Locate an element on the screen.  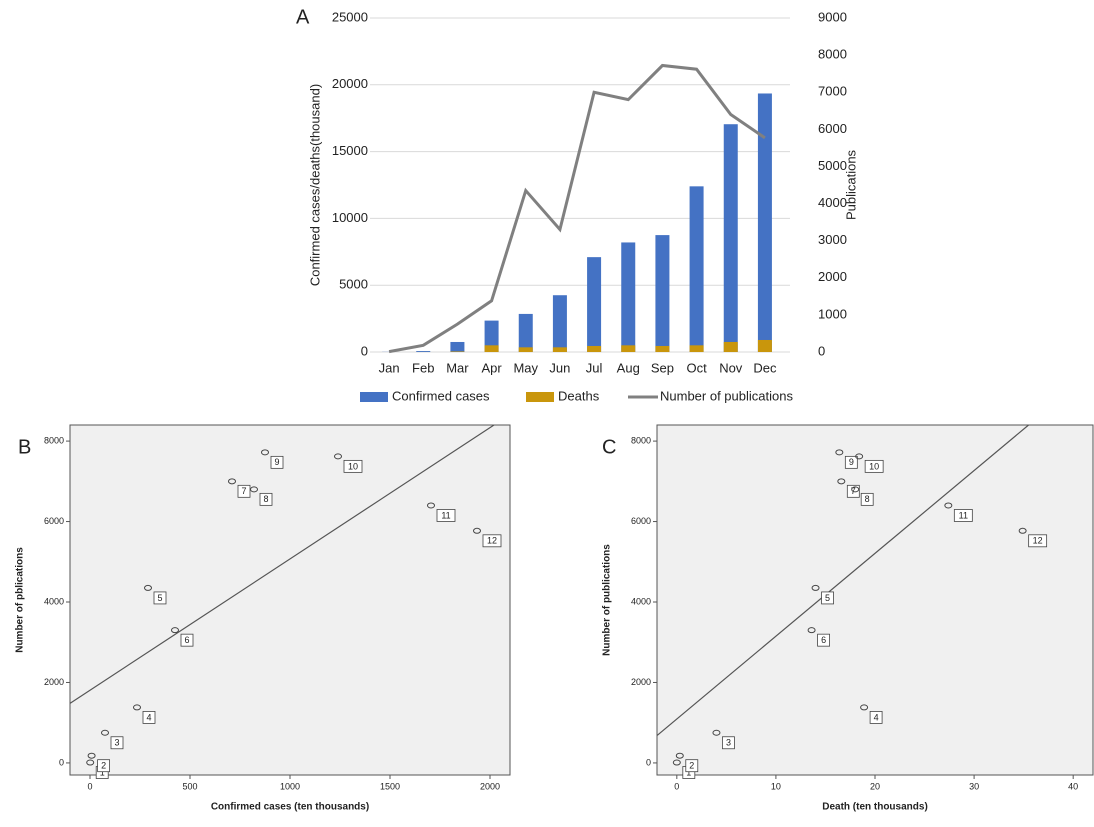
point-label: 7 is located at coordinates (243, 491).